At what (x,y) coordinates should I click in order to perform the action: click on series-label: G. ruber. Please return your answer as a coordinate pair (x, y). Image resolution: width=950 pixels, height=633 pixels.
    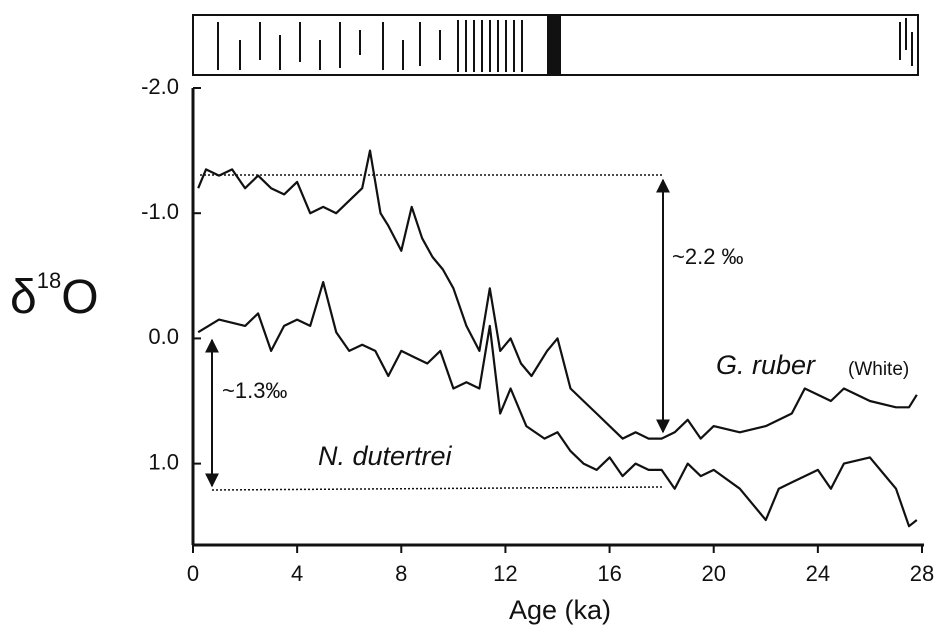
    Looking at the image, I should click on (766, 365).